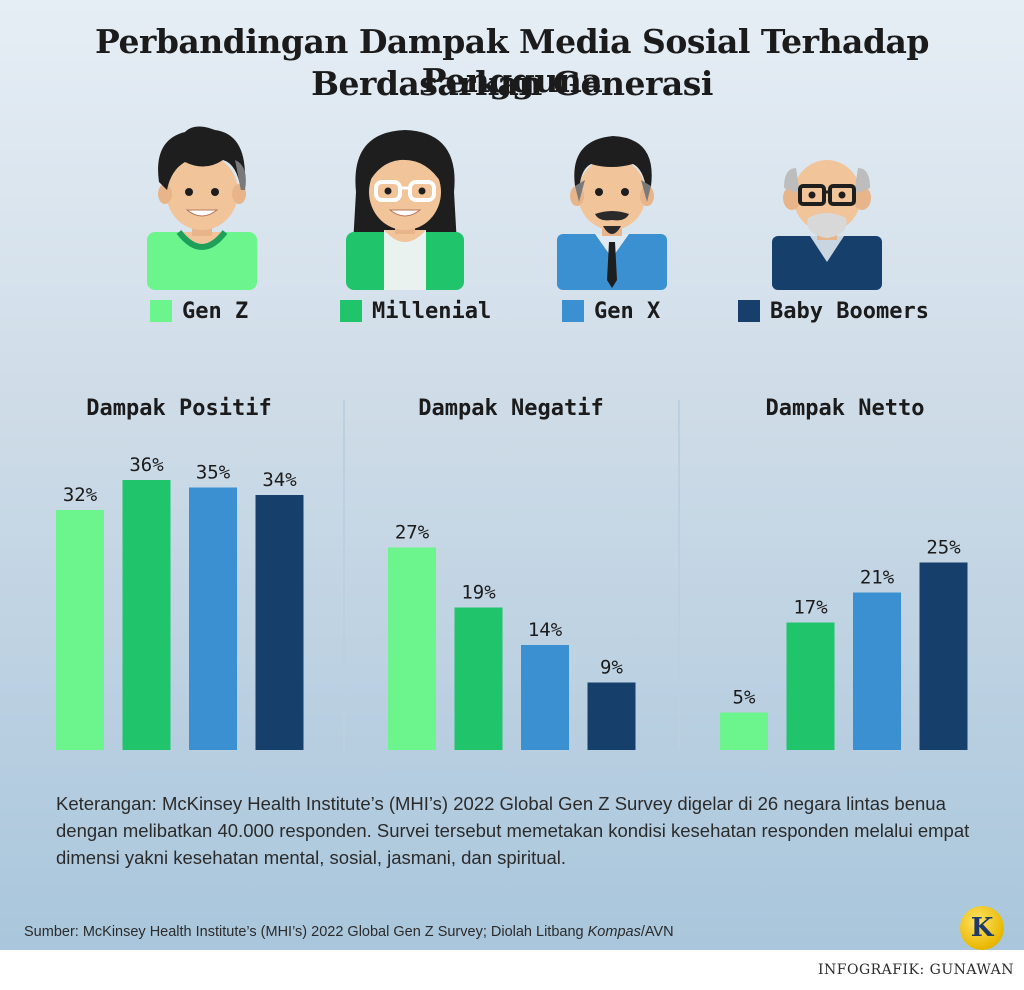 The width and height of the screenshot is (1024, 990). What do you see at coordinates (432, 311) in the screenshot?
I see `legend-label: Millenial` at bounding box center [432, 311].